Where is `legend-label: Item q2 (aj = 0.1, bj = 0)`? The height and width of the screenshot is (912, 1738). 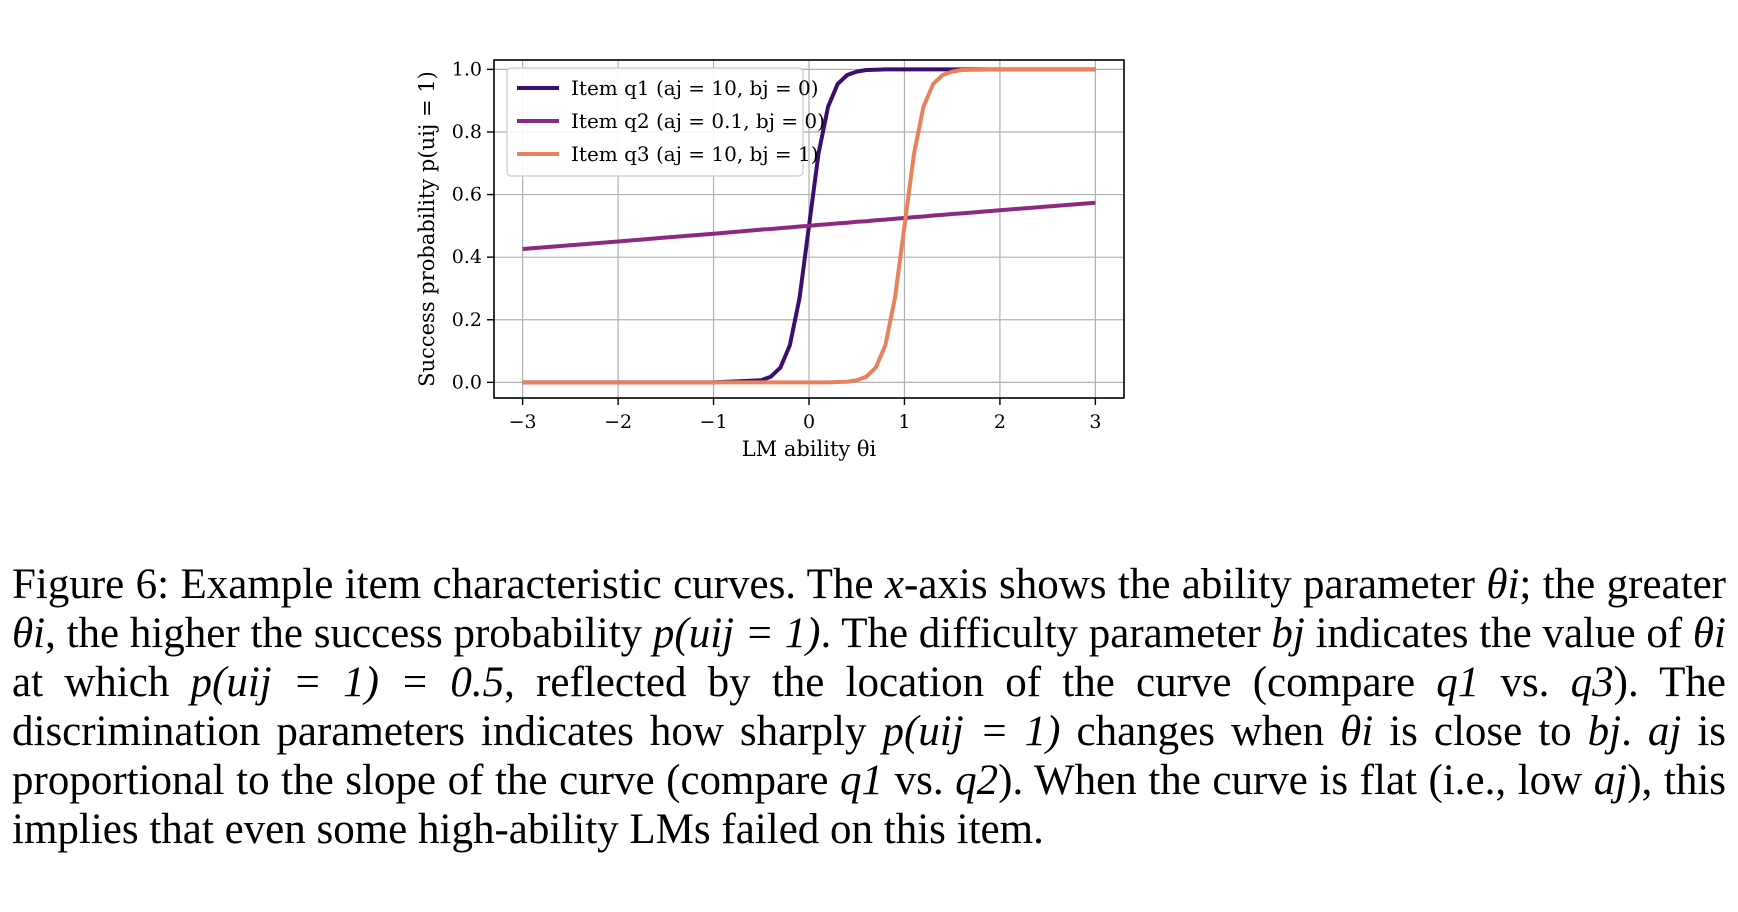 legend-label: Item q2 (aj = 0.1, bj = 0) is located at coordinates (698, 121).